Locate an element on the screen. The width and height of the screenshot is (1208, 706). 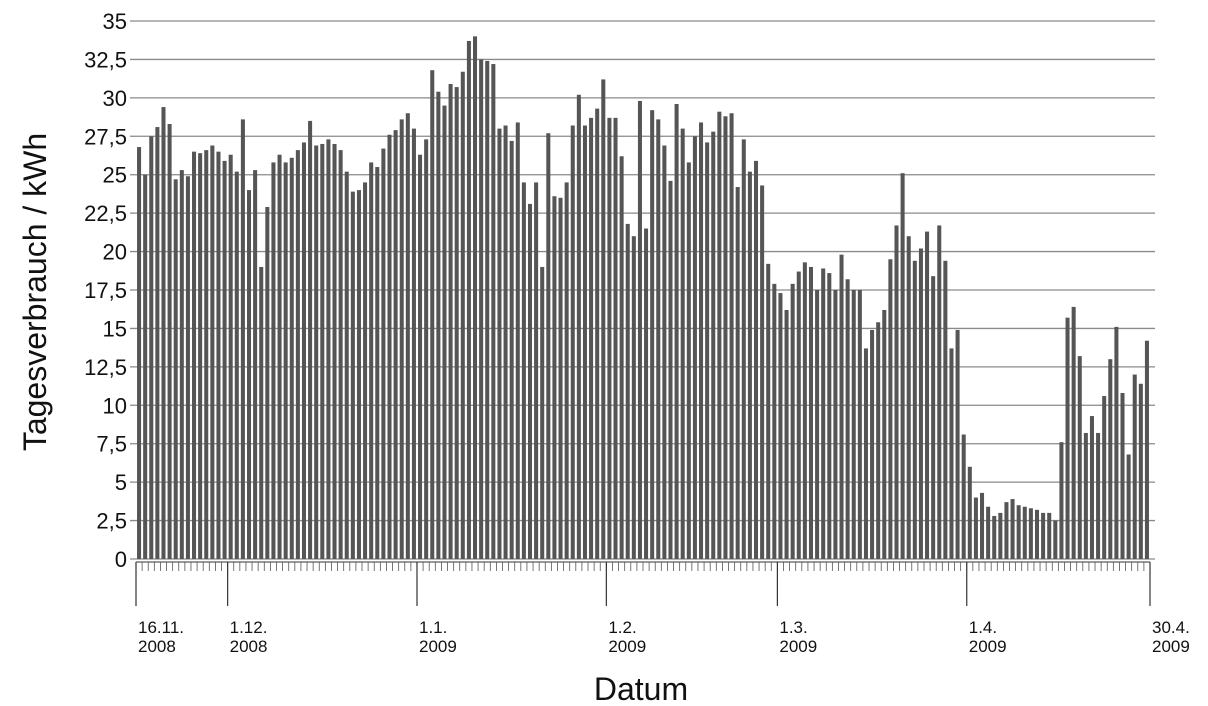
y-tick-label: 20 is located at coordinates (115, 252).